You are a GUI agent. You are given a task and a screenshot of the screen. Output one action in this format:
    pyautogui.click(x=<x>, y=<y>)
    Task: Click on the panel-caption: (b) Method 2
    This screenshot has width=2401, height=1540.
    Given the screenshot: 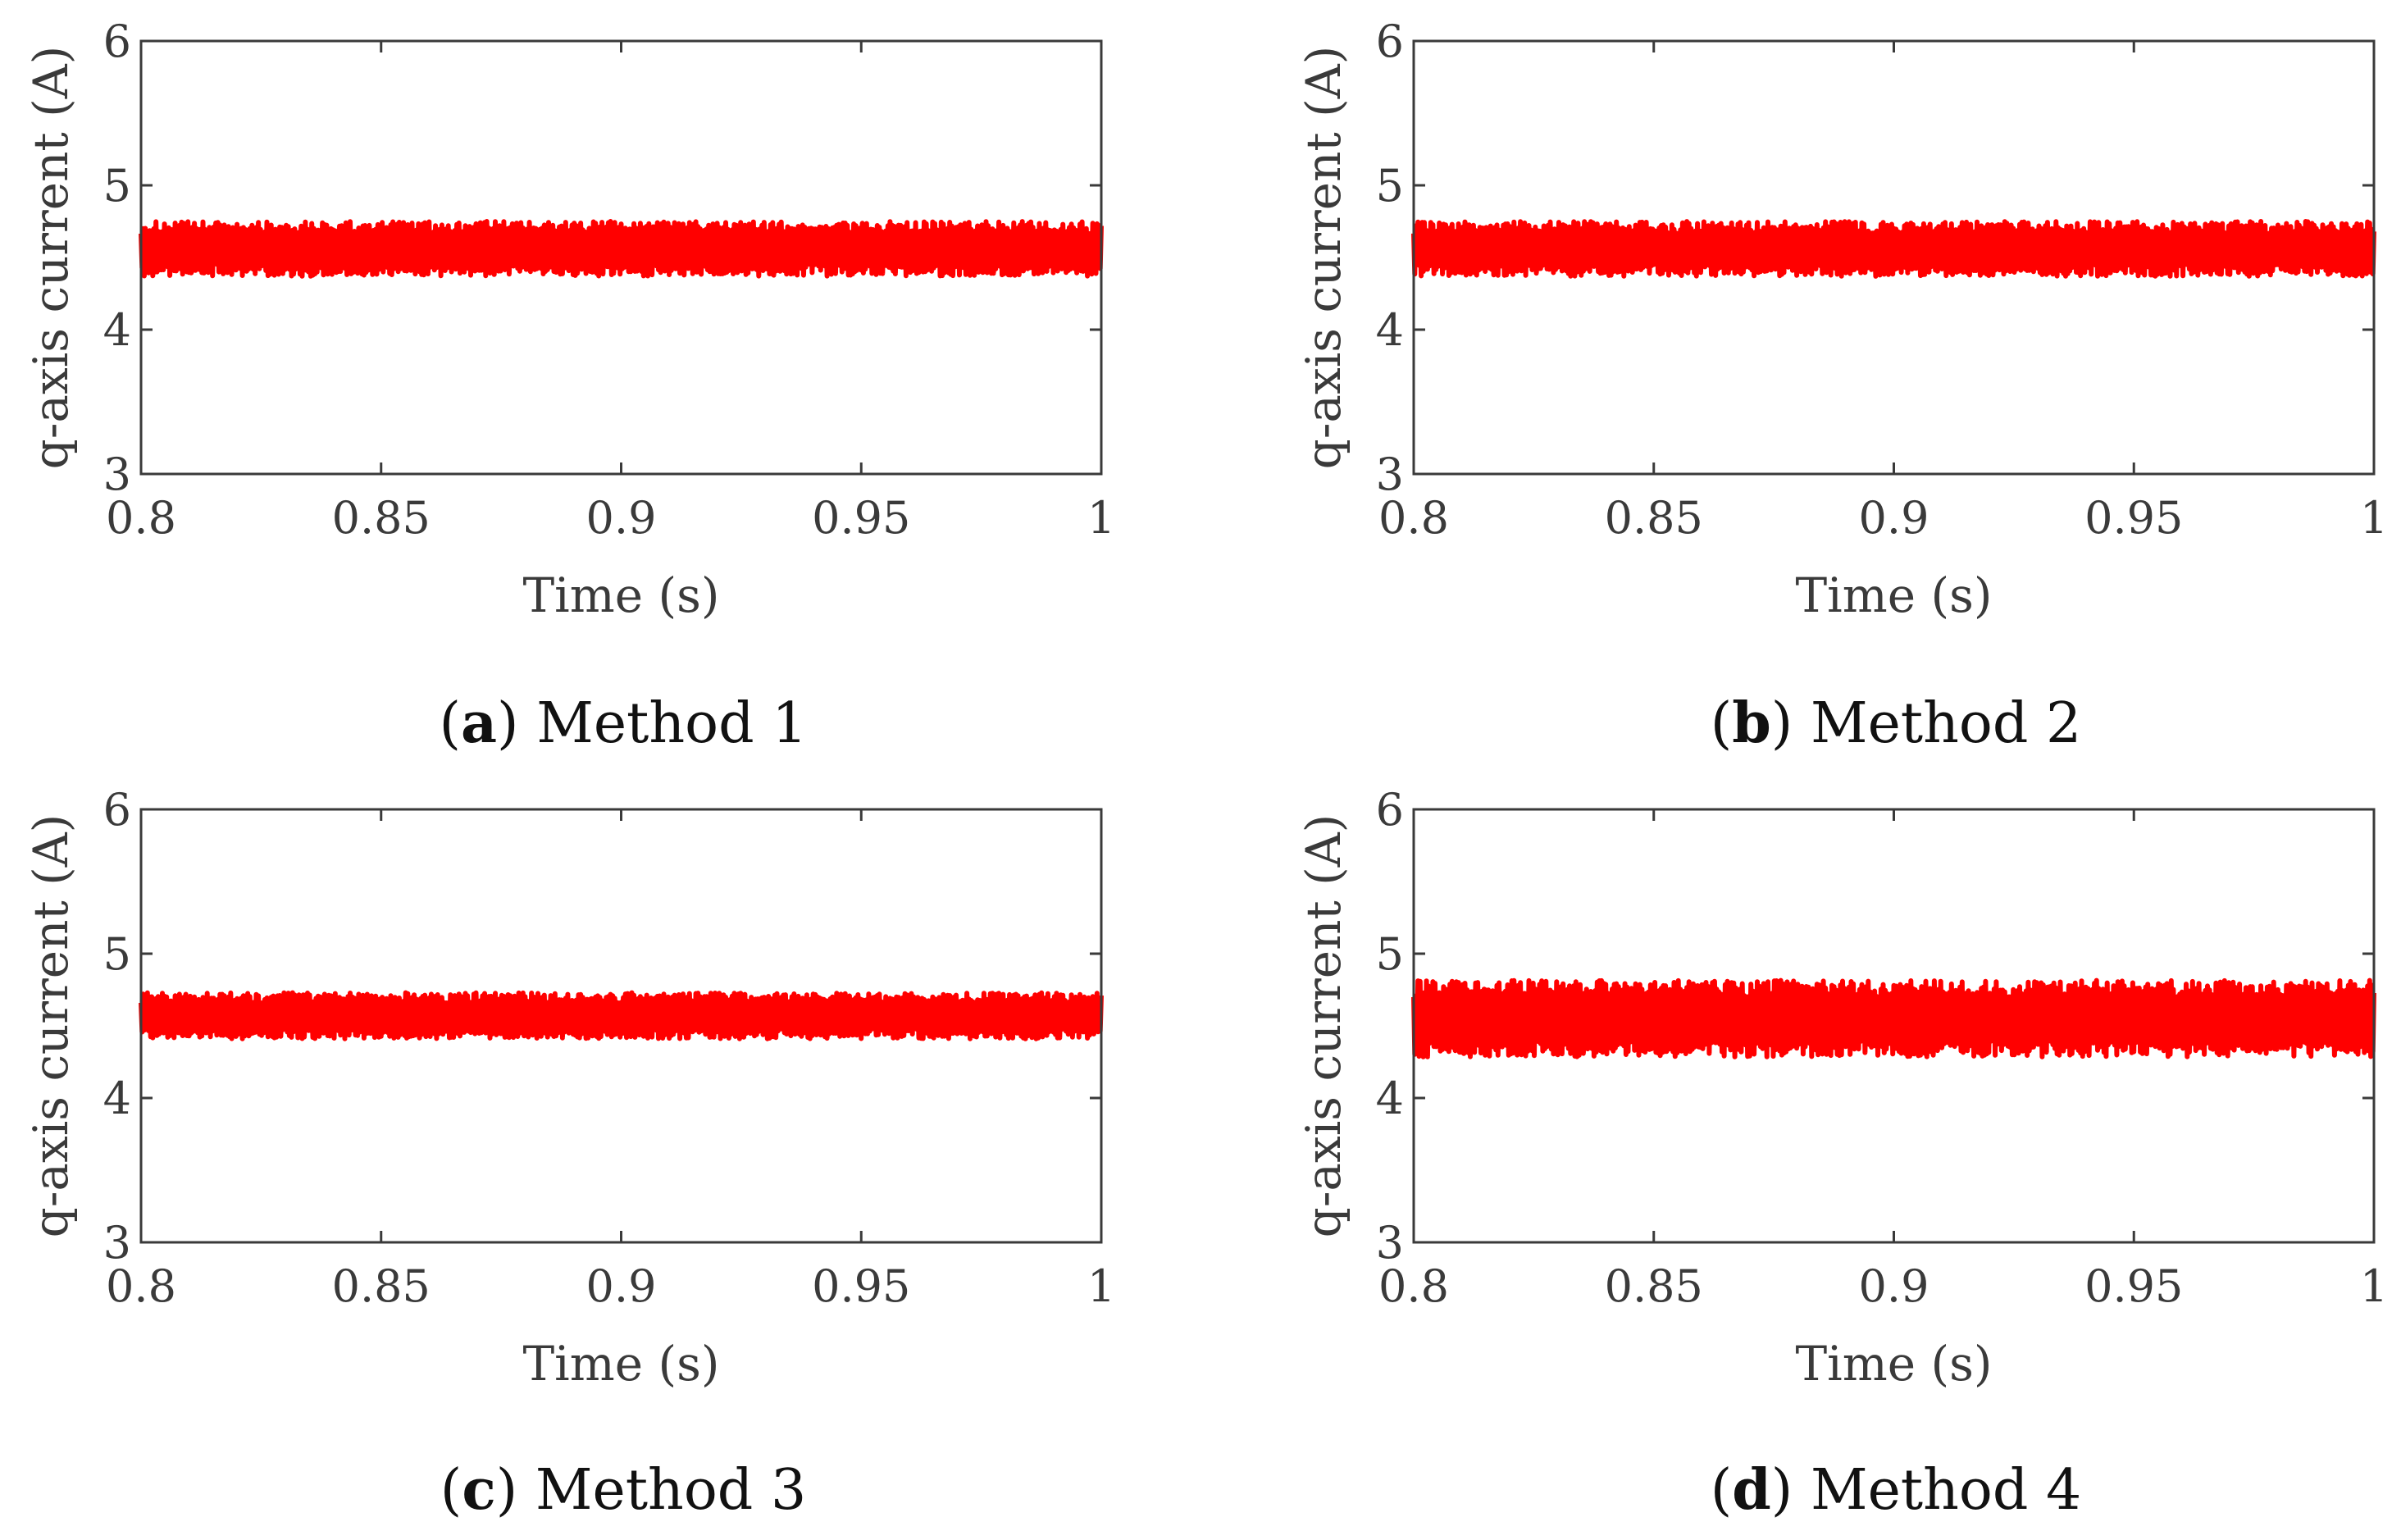 What is the action you would take?
    pyautogui.click(x=1897, y=723)
    